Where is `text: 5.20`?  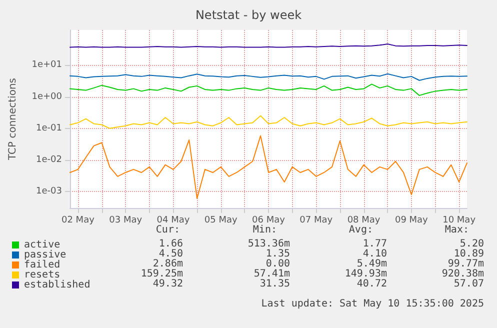
text: 5.20 is located at coordinates (472, 244).